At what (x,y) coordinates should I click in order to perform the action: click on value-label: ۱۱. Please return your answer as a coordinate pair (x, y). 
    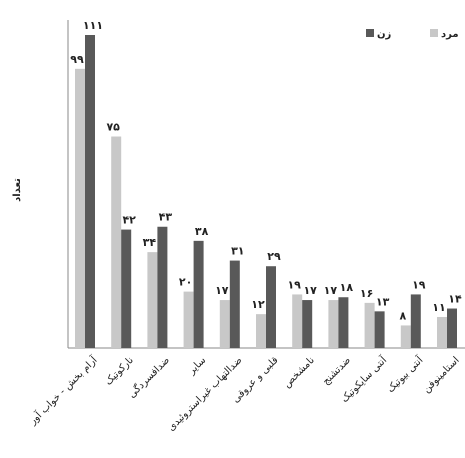
    Looking at the image, I should click on (438, 307).